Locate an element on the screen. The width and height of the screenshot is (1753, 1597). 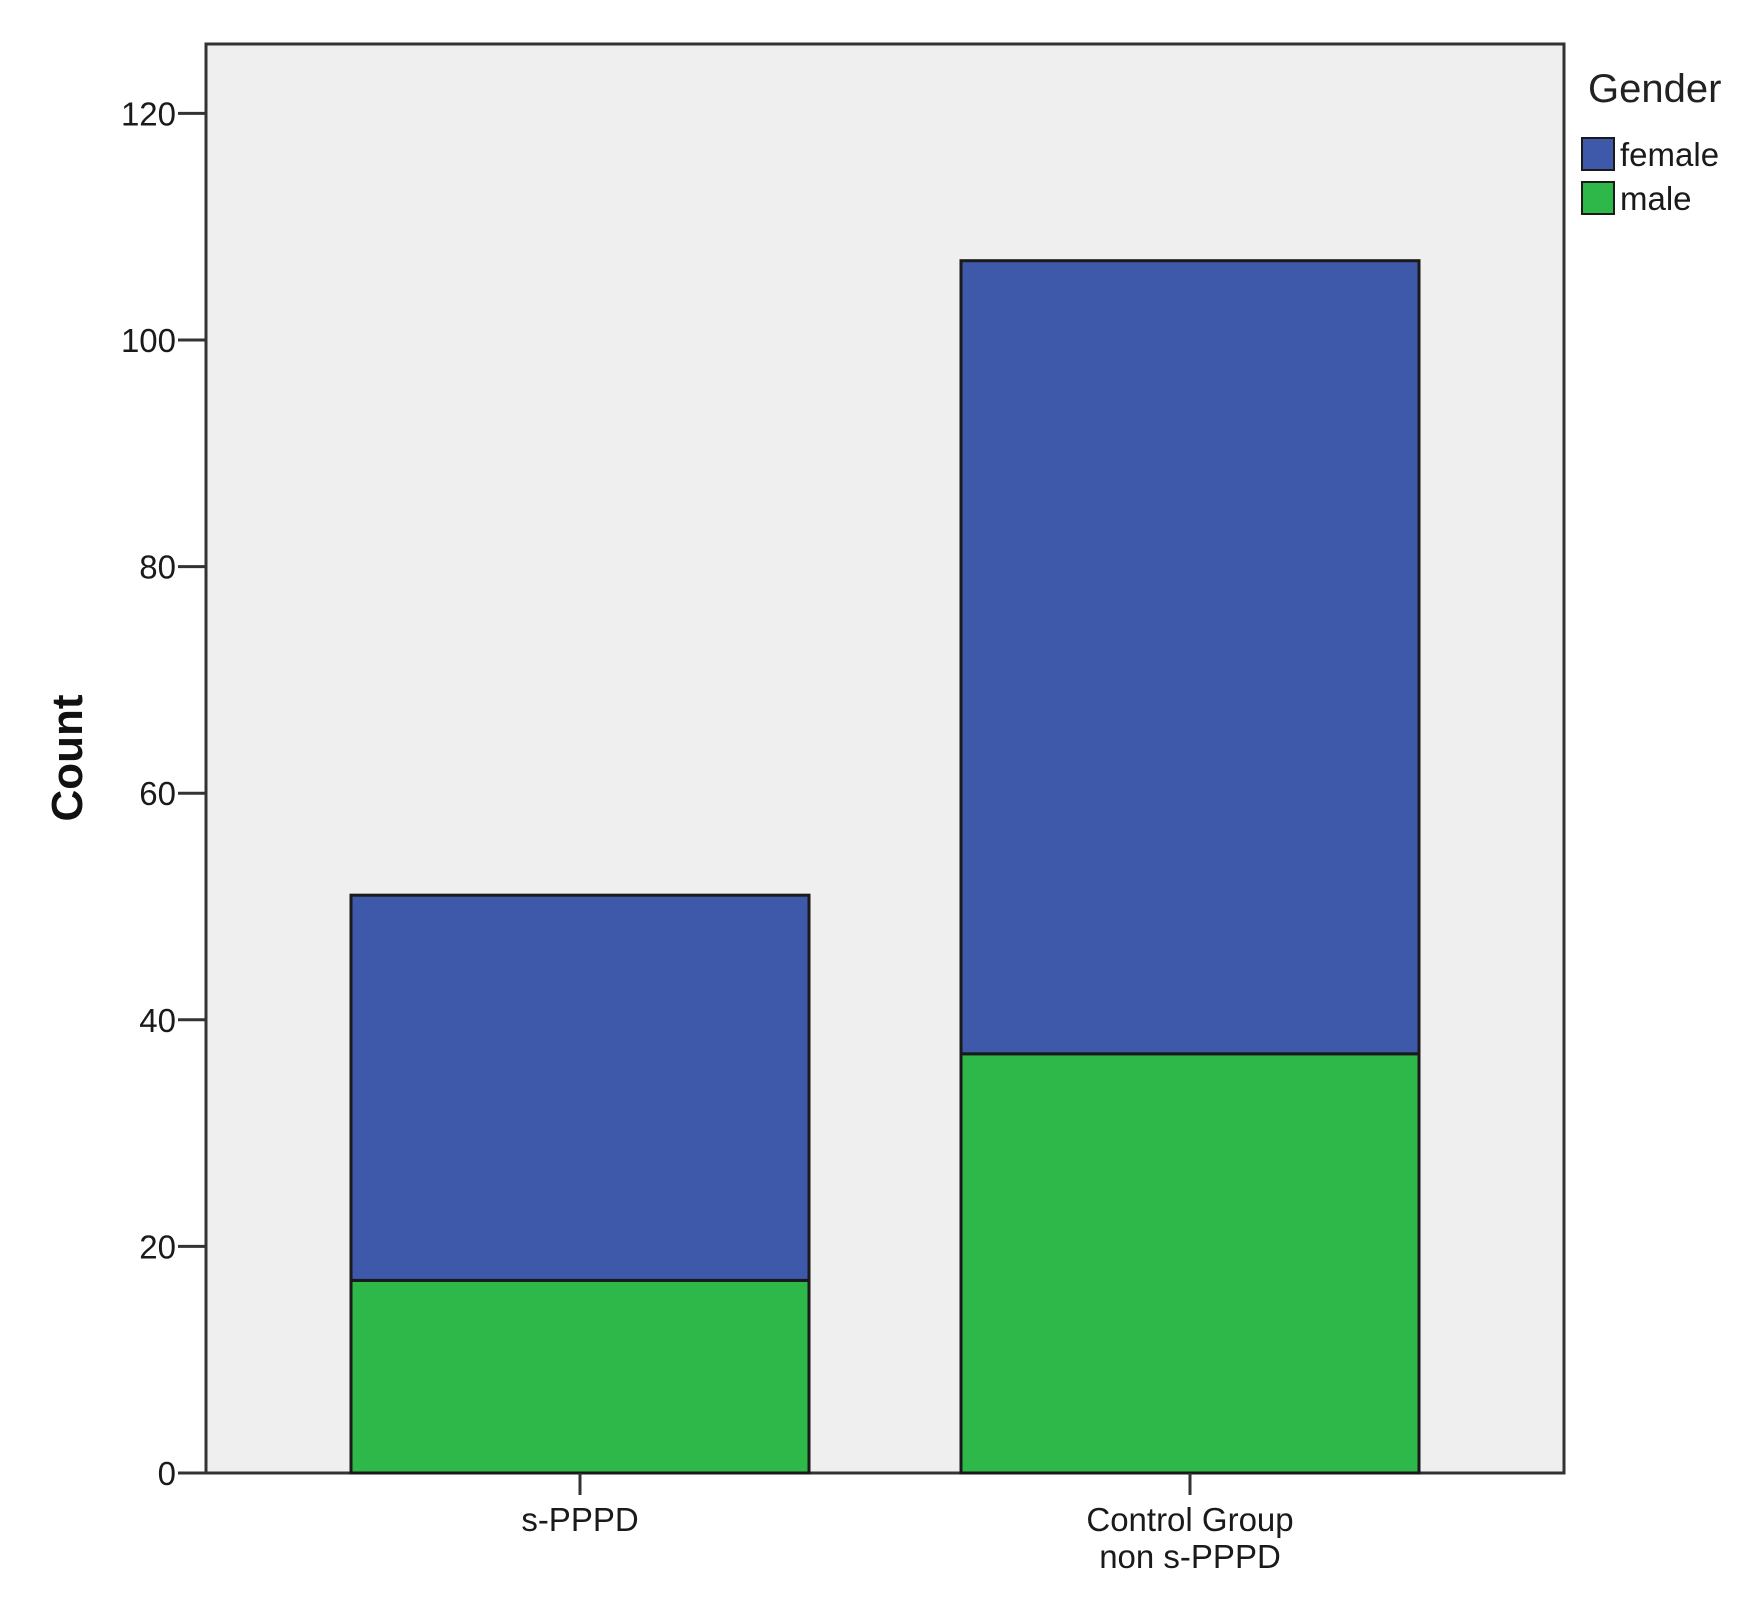
y-tick-label: 0 is located at coordinates (167, 1473).